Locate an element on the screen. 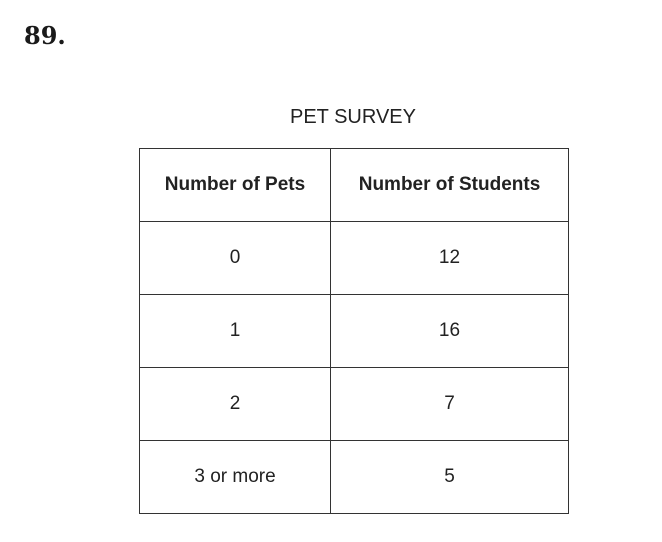 This screenshot has width=662, height=542. table-row: 3 or more 5 is located at coordinates (354, 477).